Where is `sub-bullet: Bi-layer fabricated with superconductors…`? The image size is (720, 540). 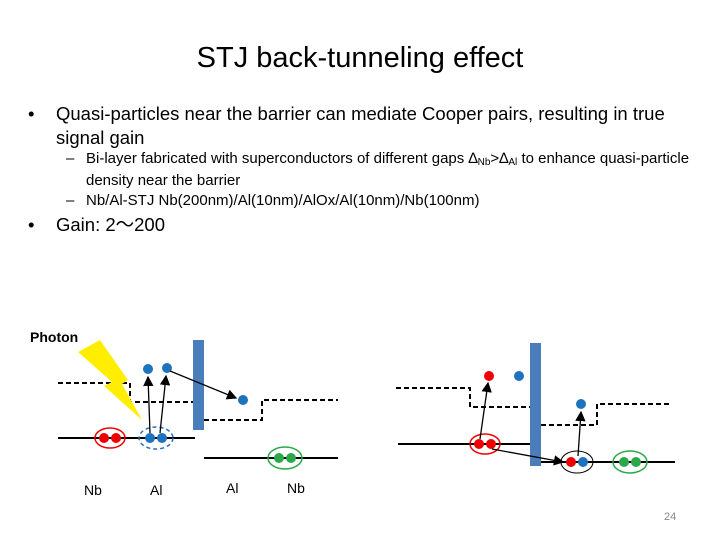 sub-bullet: Bi-layer fabricated with superconductors… is located at coordinates (391, 170).